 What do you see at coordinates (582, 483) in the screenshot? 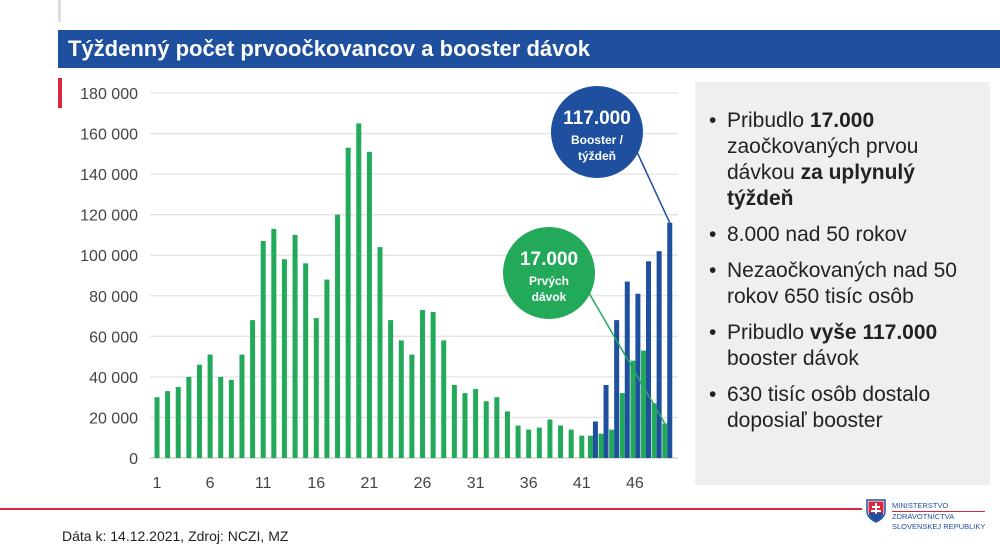
I see `x-tick-label: 41` at bounding box center [582, 483].